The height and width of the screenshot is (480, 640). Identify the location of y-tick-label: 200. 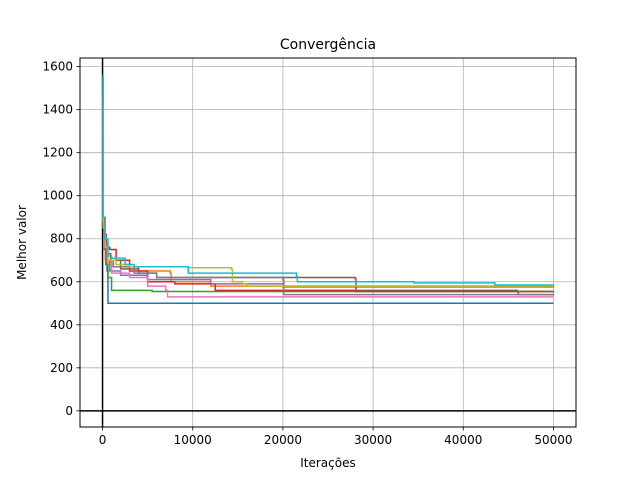
(61, 368).